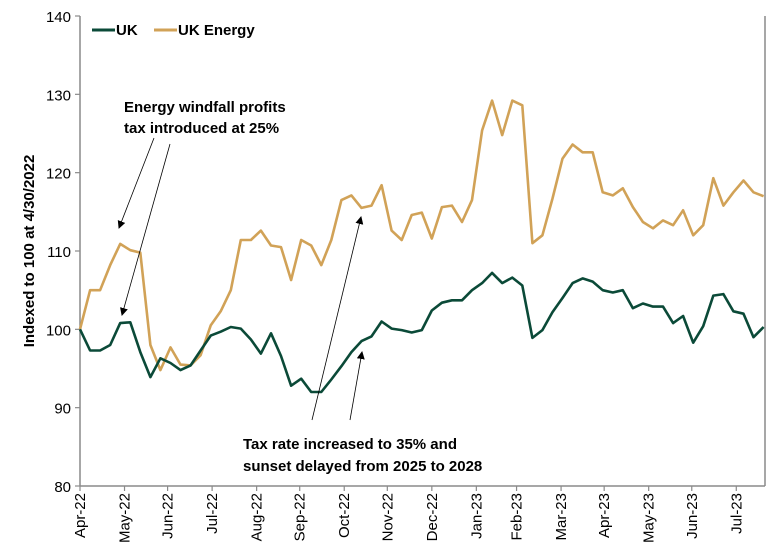 This screenshot has height=559, width=770. What do you see at coordinates (476, 516) in the screenshot?
I see `x-tick-label: Jan-23` at bounding box center [476, 516].